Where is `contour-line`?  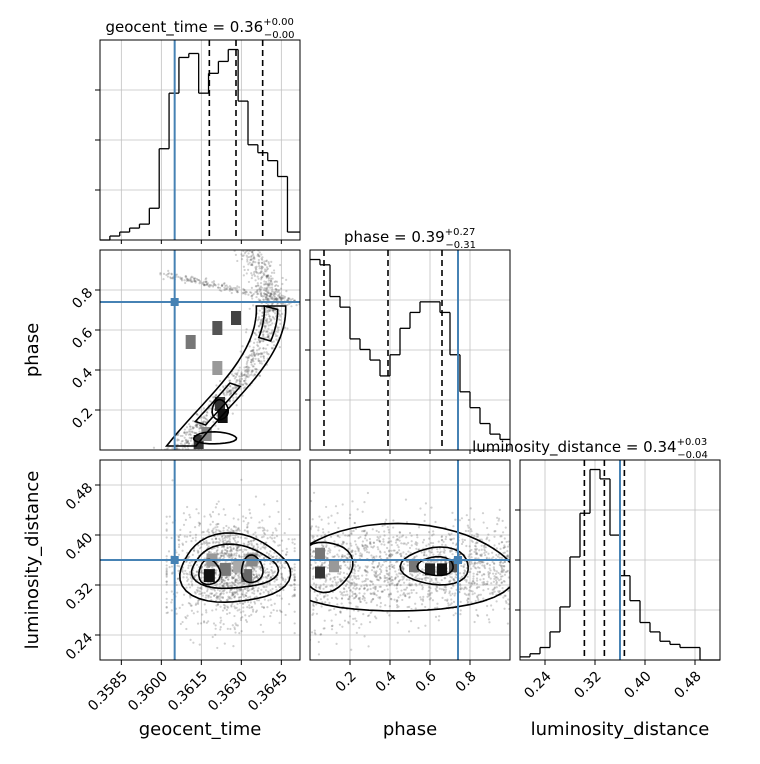
contour-line is located at coordinates (235, 566).